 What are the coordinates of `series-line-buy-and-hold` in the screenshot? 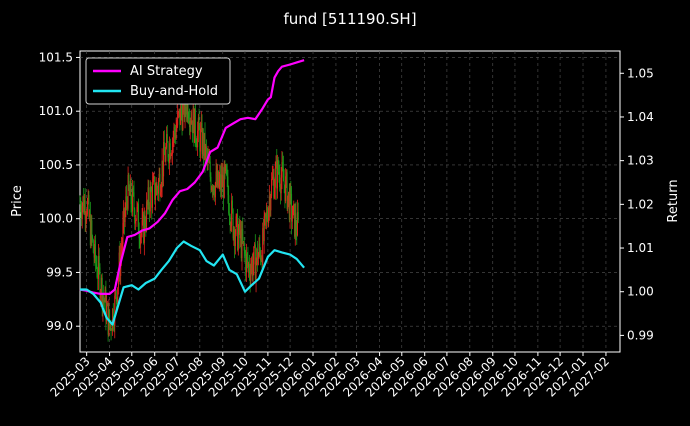 It's located at (192, 283).